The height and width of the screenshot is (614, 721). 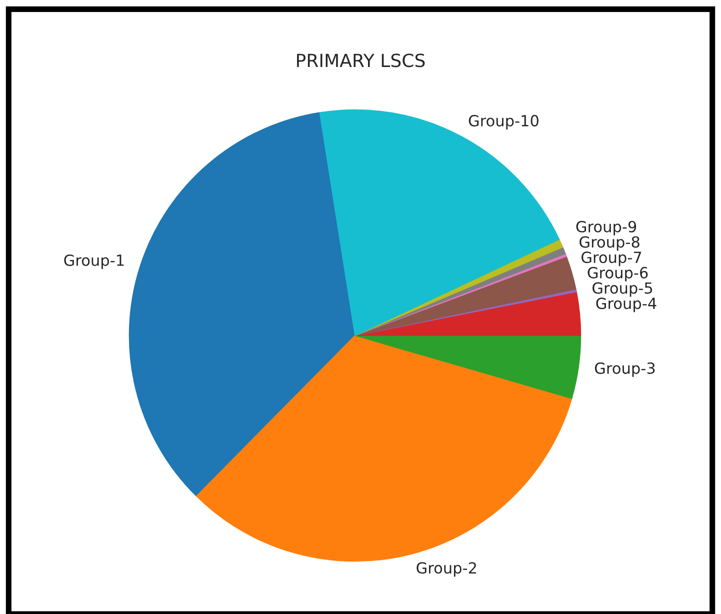 I want to click on slice-label: Group-8, so click(x=610, y=243).